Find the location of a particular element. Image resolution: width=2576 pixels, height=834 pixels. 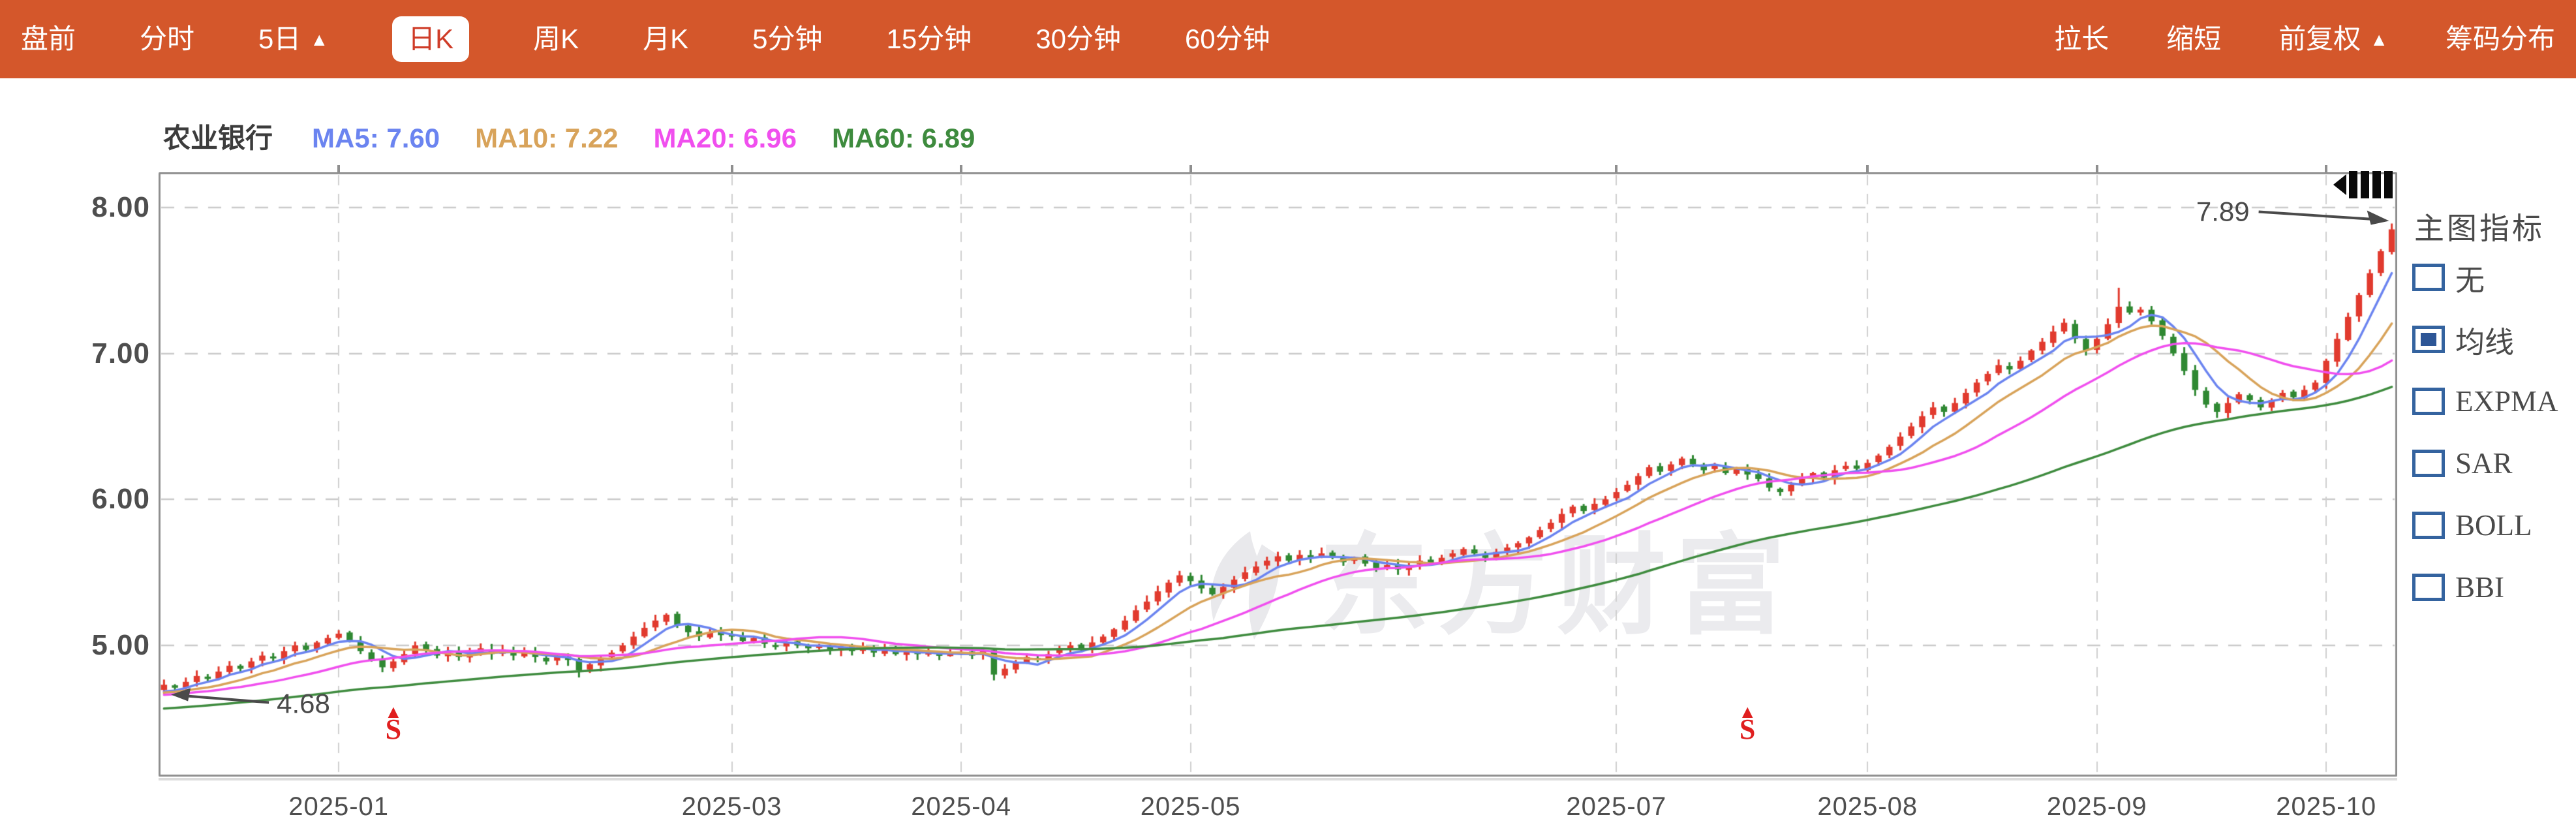

y-axis-label: 5.00 is located at coordinates (120, 644).